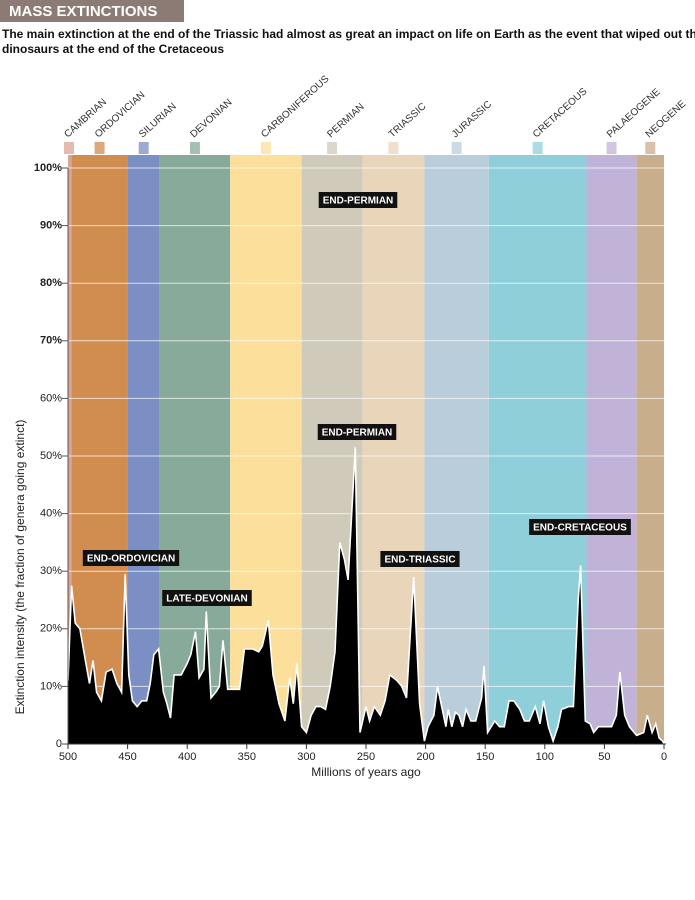 This screenshot has height=900, width=695. I want to click on x-tick-label: 100, so click(545, 757).